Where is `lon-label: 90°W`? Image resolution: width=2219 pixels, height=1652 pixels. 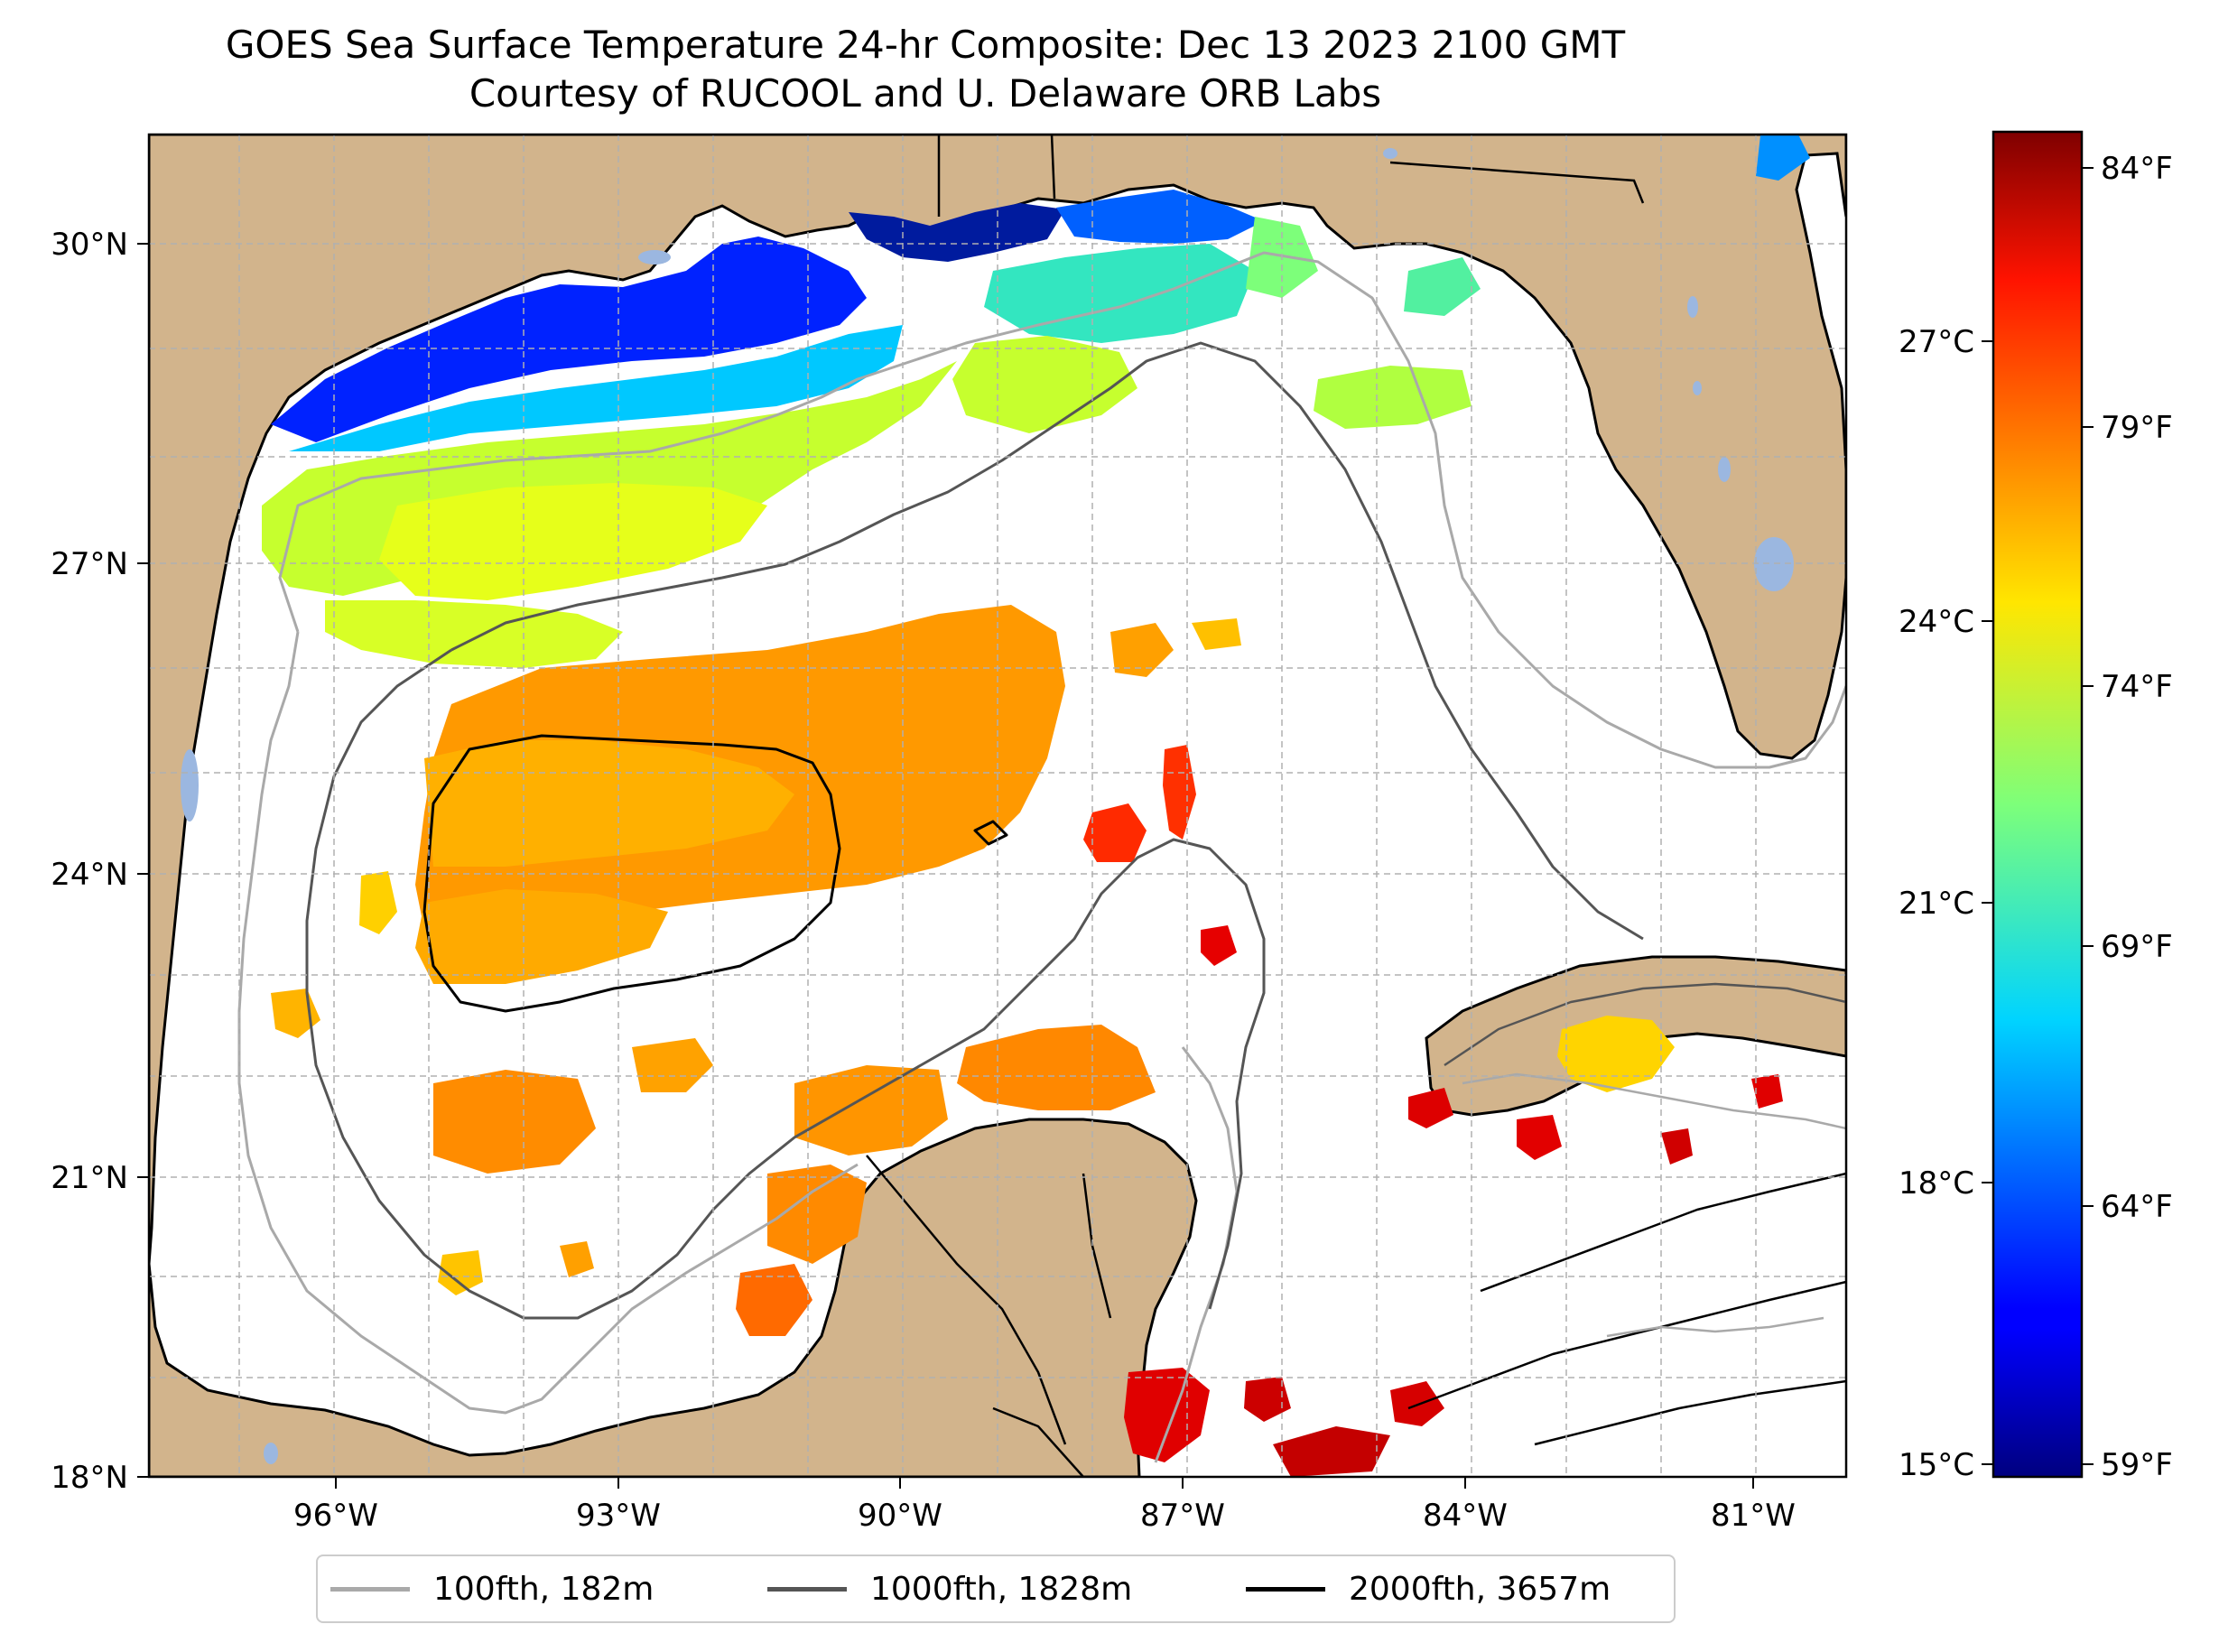 lon-label: 90°W is located at coordinates (900, 1516).